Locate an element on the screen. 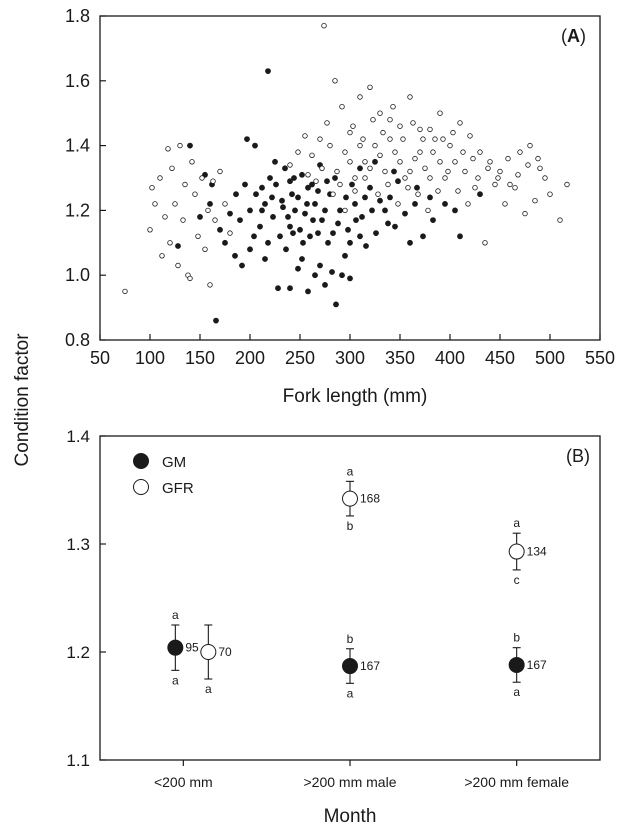  x-tick-label: 50 is located at coordinates (100, 358).